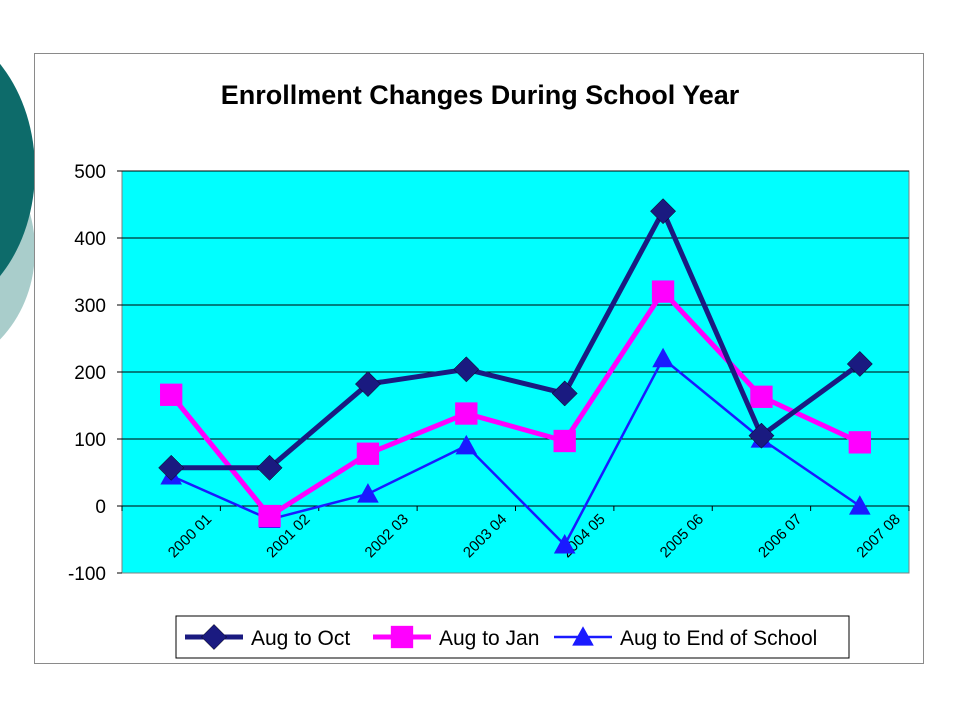 The height and width of the screenshot is (720, 960). Describe the element at coordinates (489, 638) in the screenshot. I see `legend-label: Aug to Jan` at that location.